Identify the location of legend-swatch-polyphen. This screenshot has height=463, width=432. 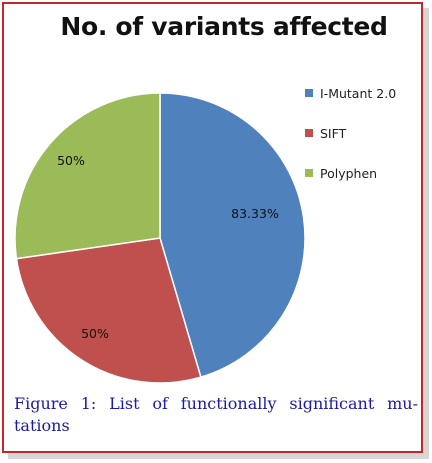
(309, 173).